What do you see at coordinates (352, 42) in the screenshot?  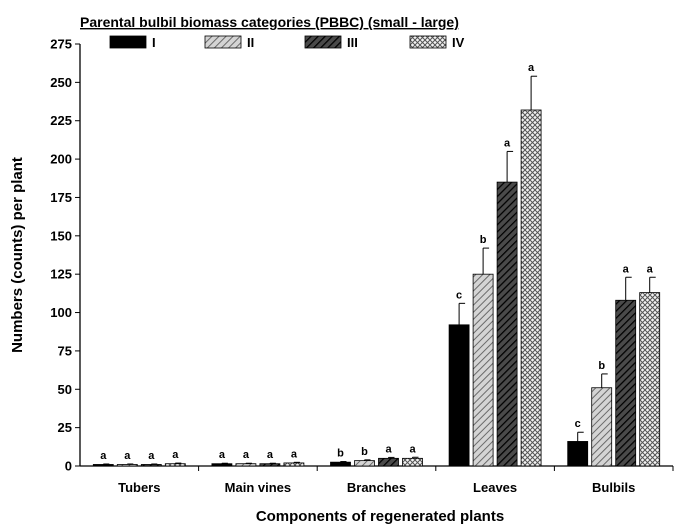 I see `legend-label: III` at bounding box center [352, 42].